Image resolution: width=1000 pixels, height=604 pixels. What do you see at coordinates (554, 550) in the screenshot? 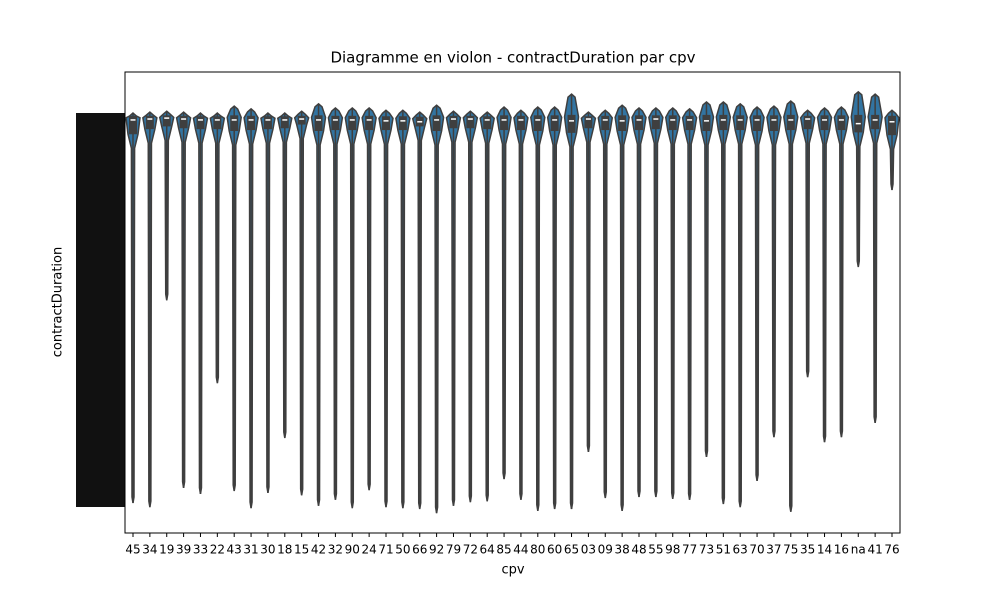
I see `x-tick-label: 60` at bounding box center [554, 550].